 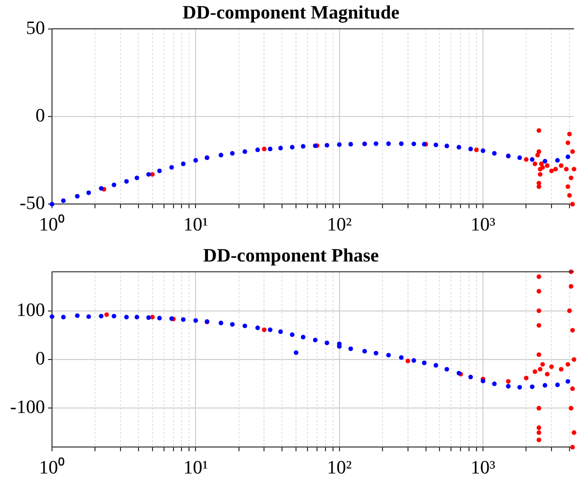 What do you see at coordinates (27, 407) in the screenshot?
I see `y-tick-label: -100` at bounding box center [27, 407].